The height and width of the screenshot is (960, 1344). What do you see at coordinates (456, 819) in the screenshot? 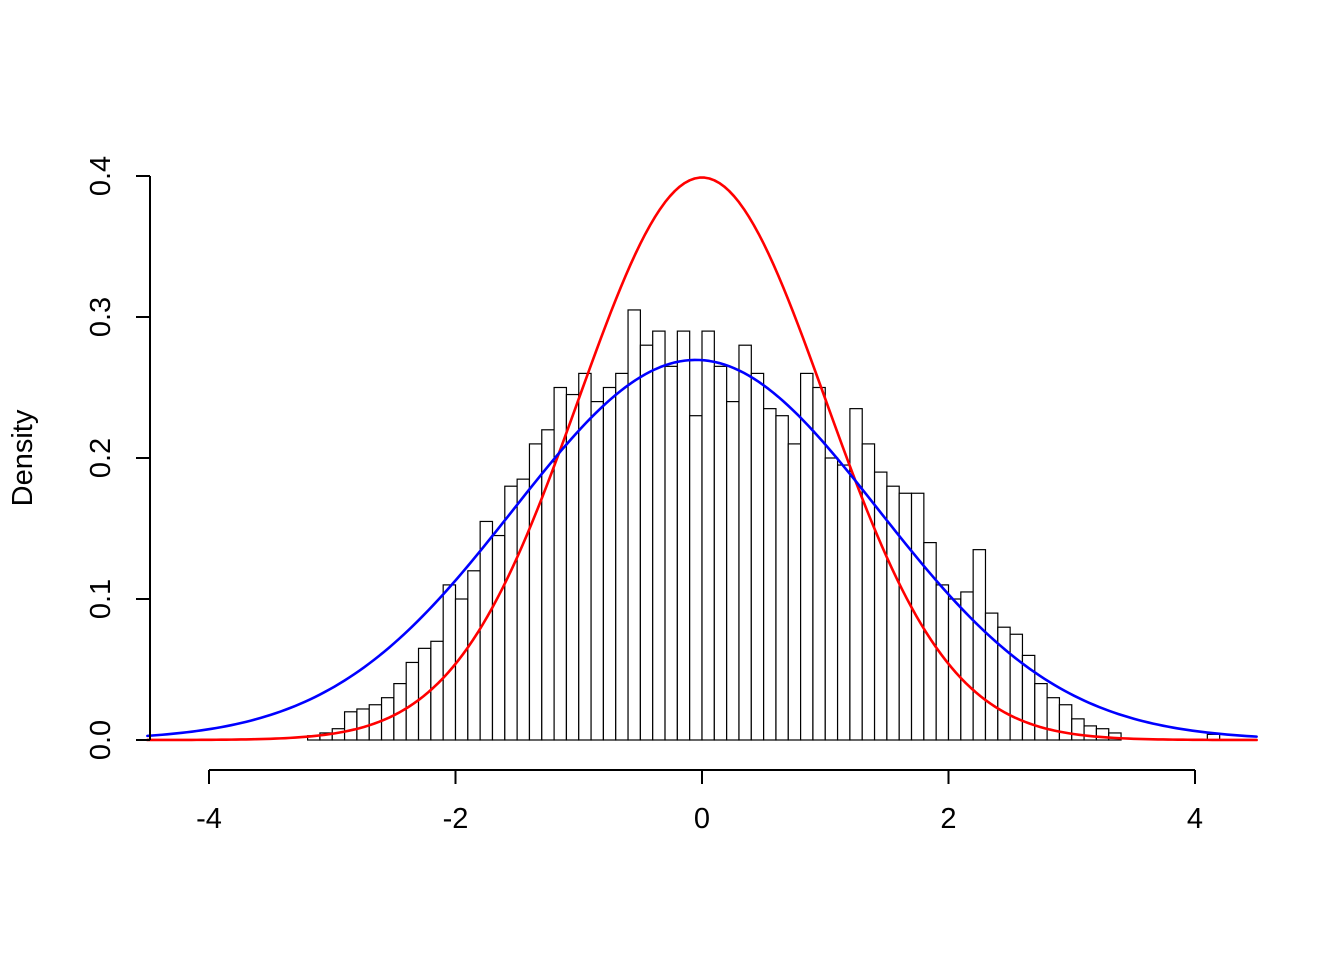
I see `x-axis-tick-label: -2` at bounding box center [456, 819].